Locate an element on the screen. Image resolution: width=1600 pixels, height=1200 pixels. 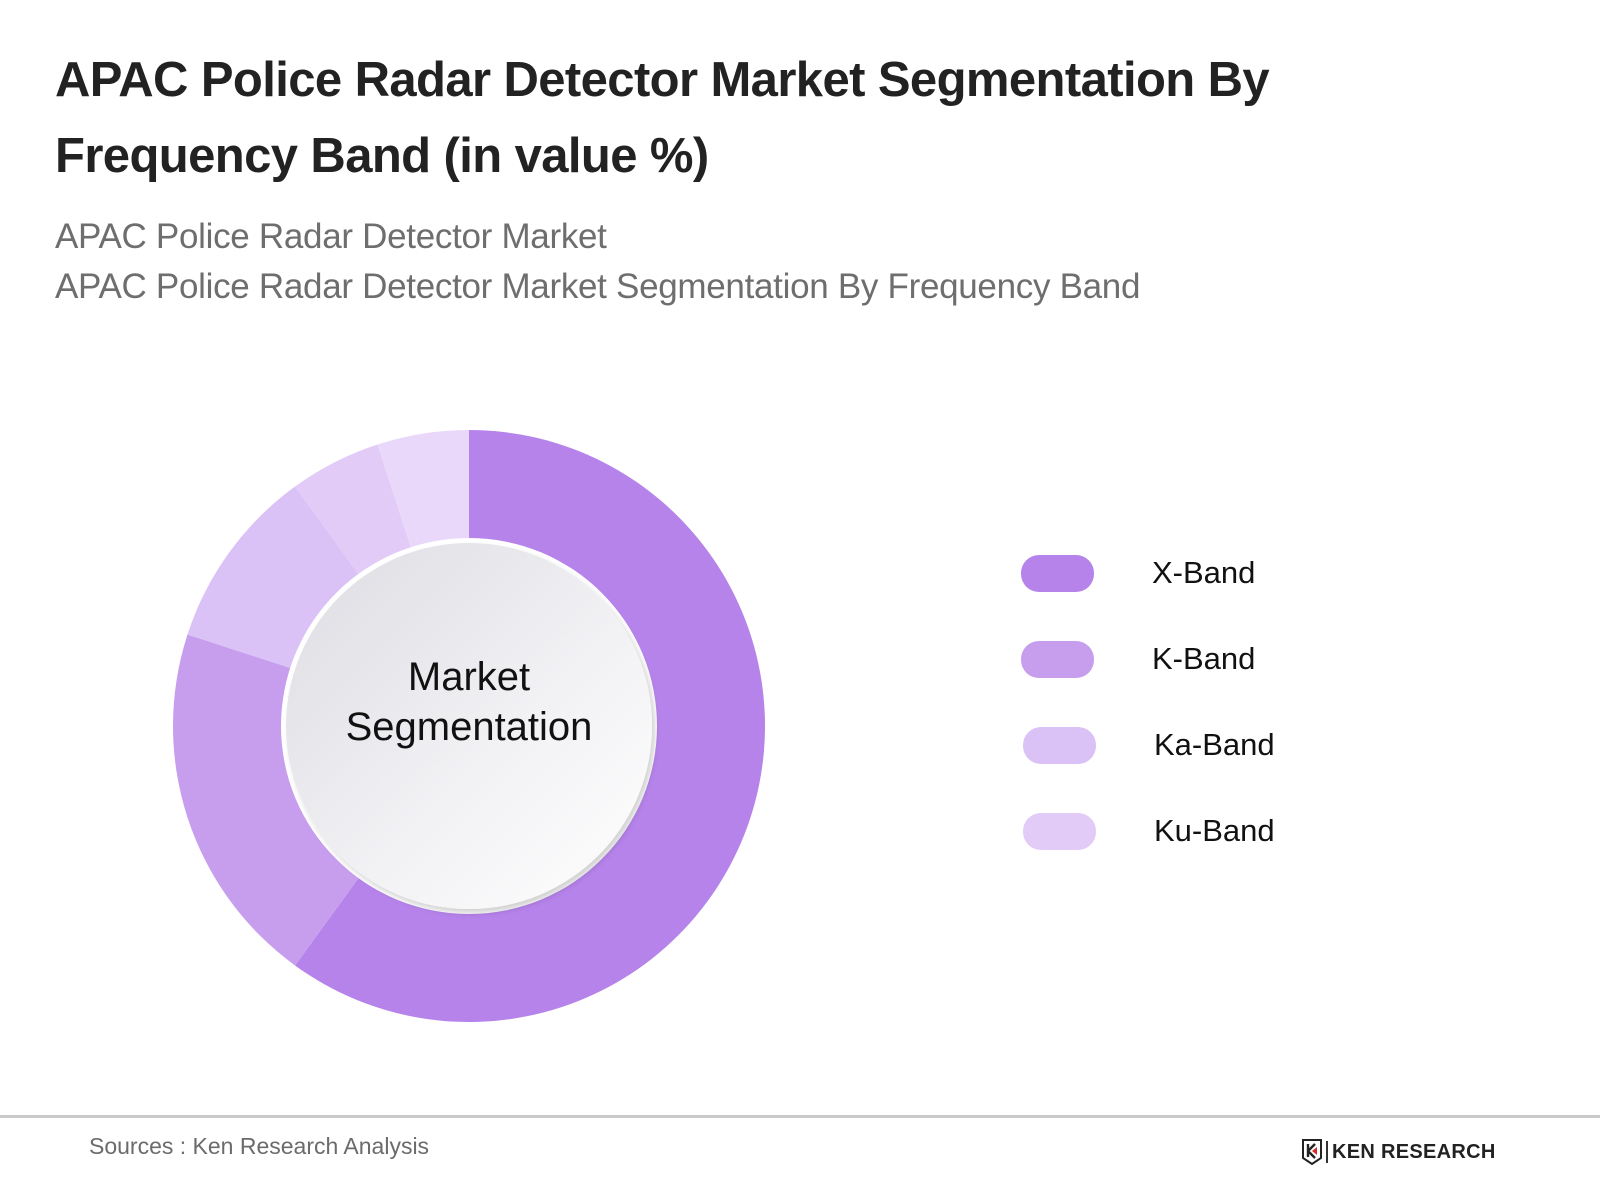
source-note: Sources : Ken Research Analysis is located at coordinates (259, 1146).